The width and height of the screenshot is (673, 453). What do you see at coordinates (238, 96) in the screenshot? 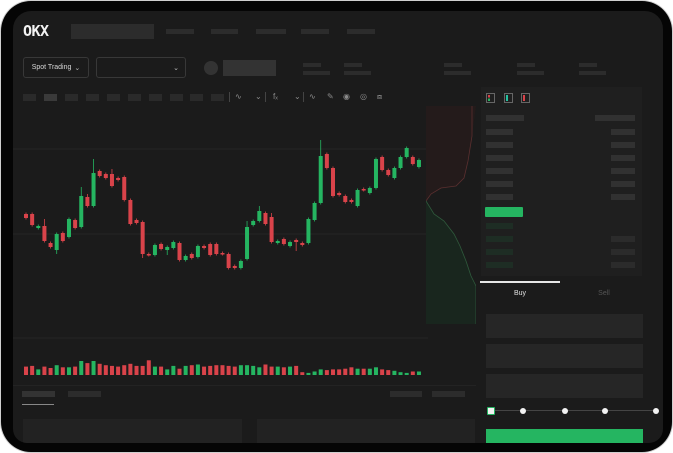
I see `candles-icon: ∿` at bounding box center [238, 96].